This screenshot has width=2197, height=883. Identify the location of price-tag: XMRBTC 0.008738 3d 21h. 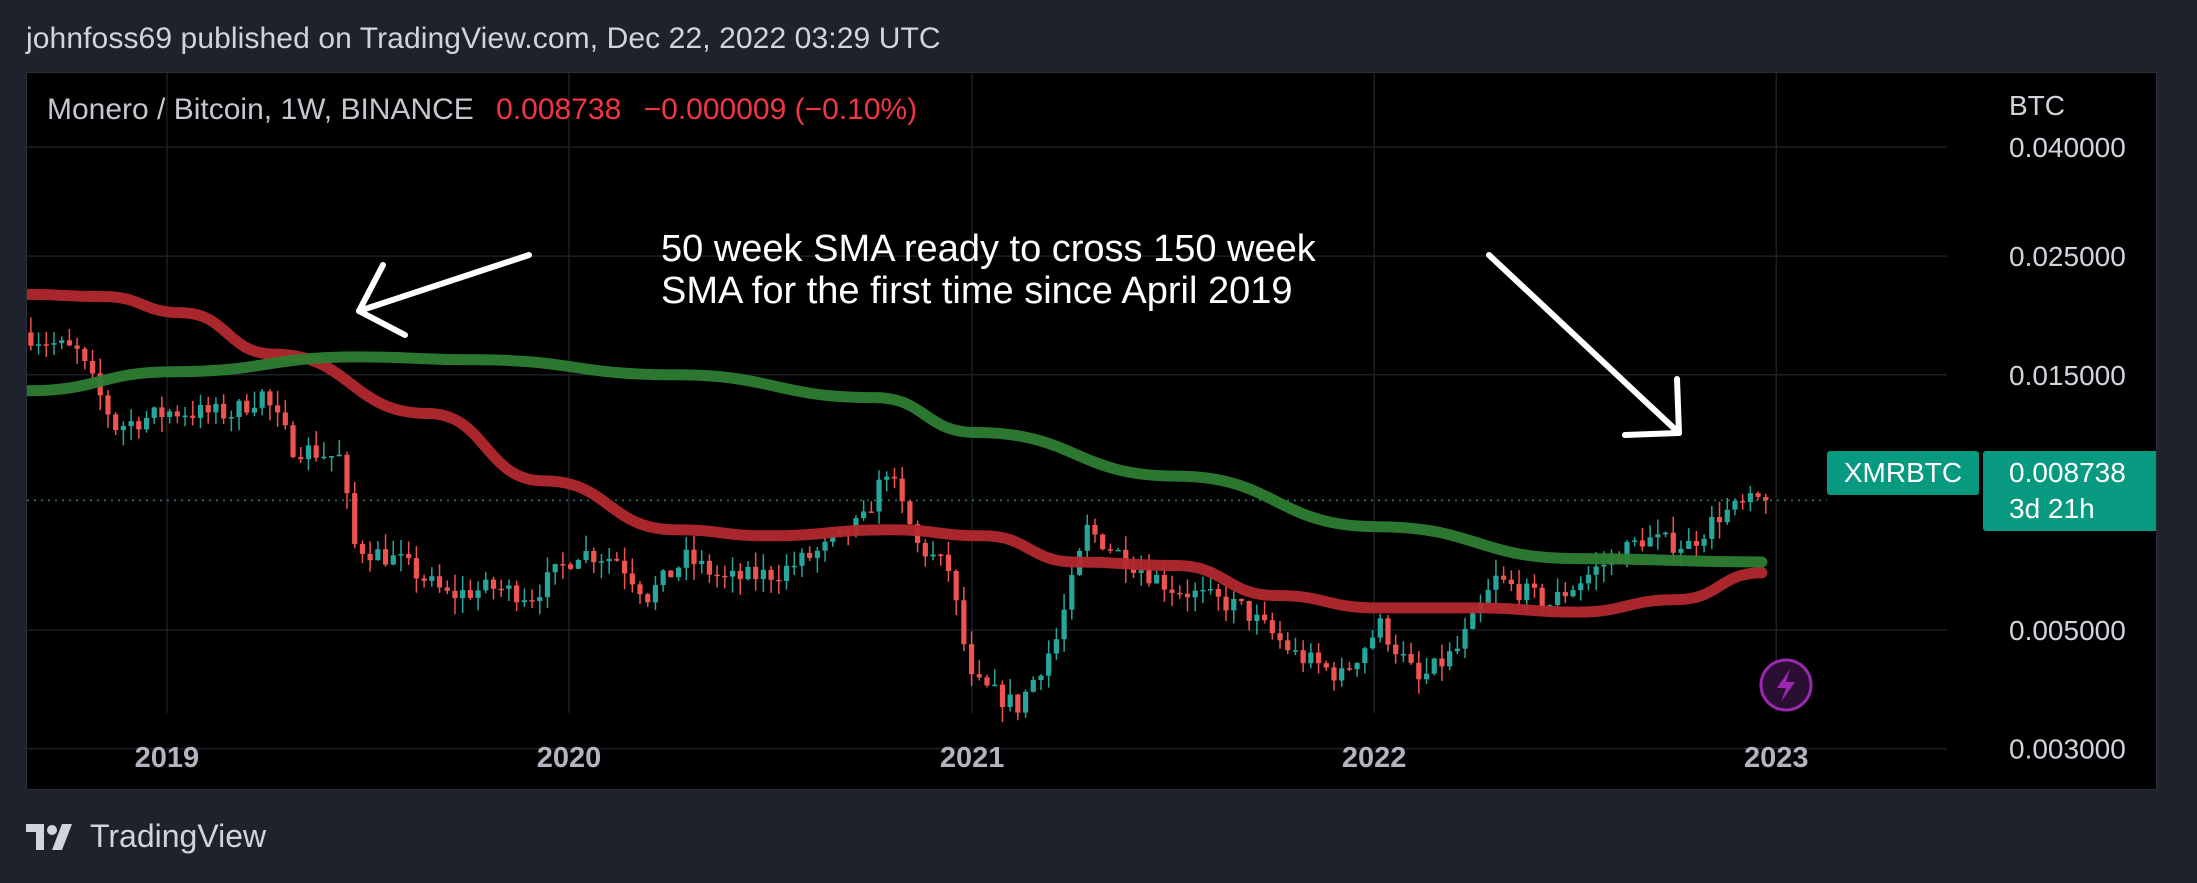
(1992, 491).